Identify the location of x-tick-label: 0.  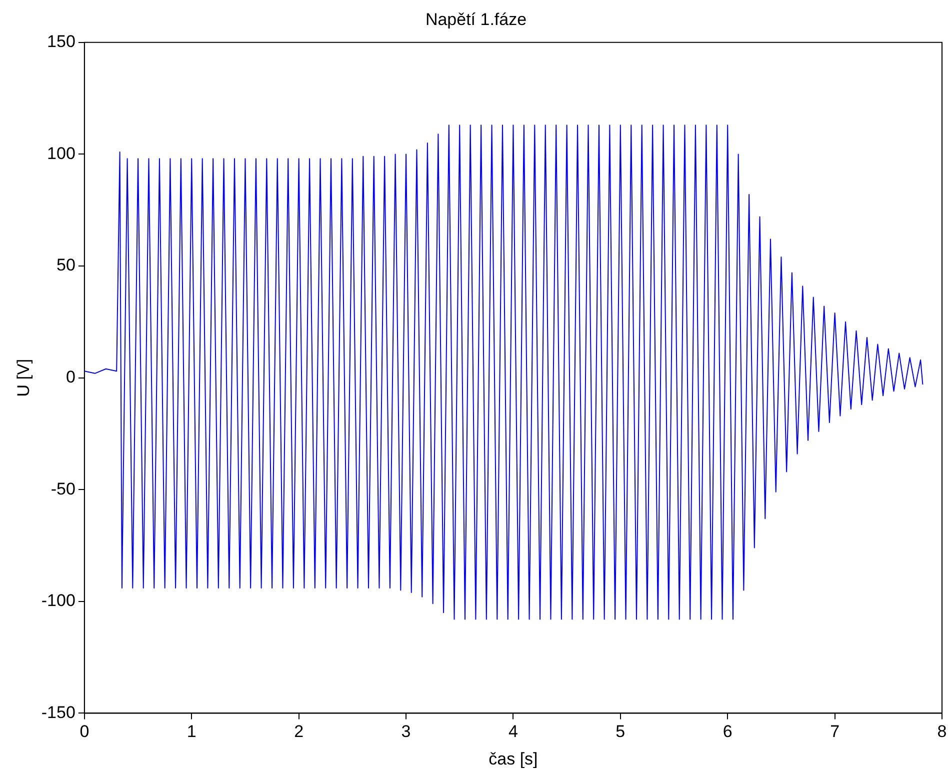
(85, 732).